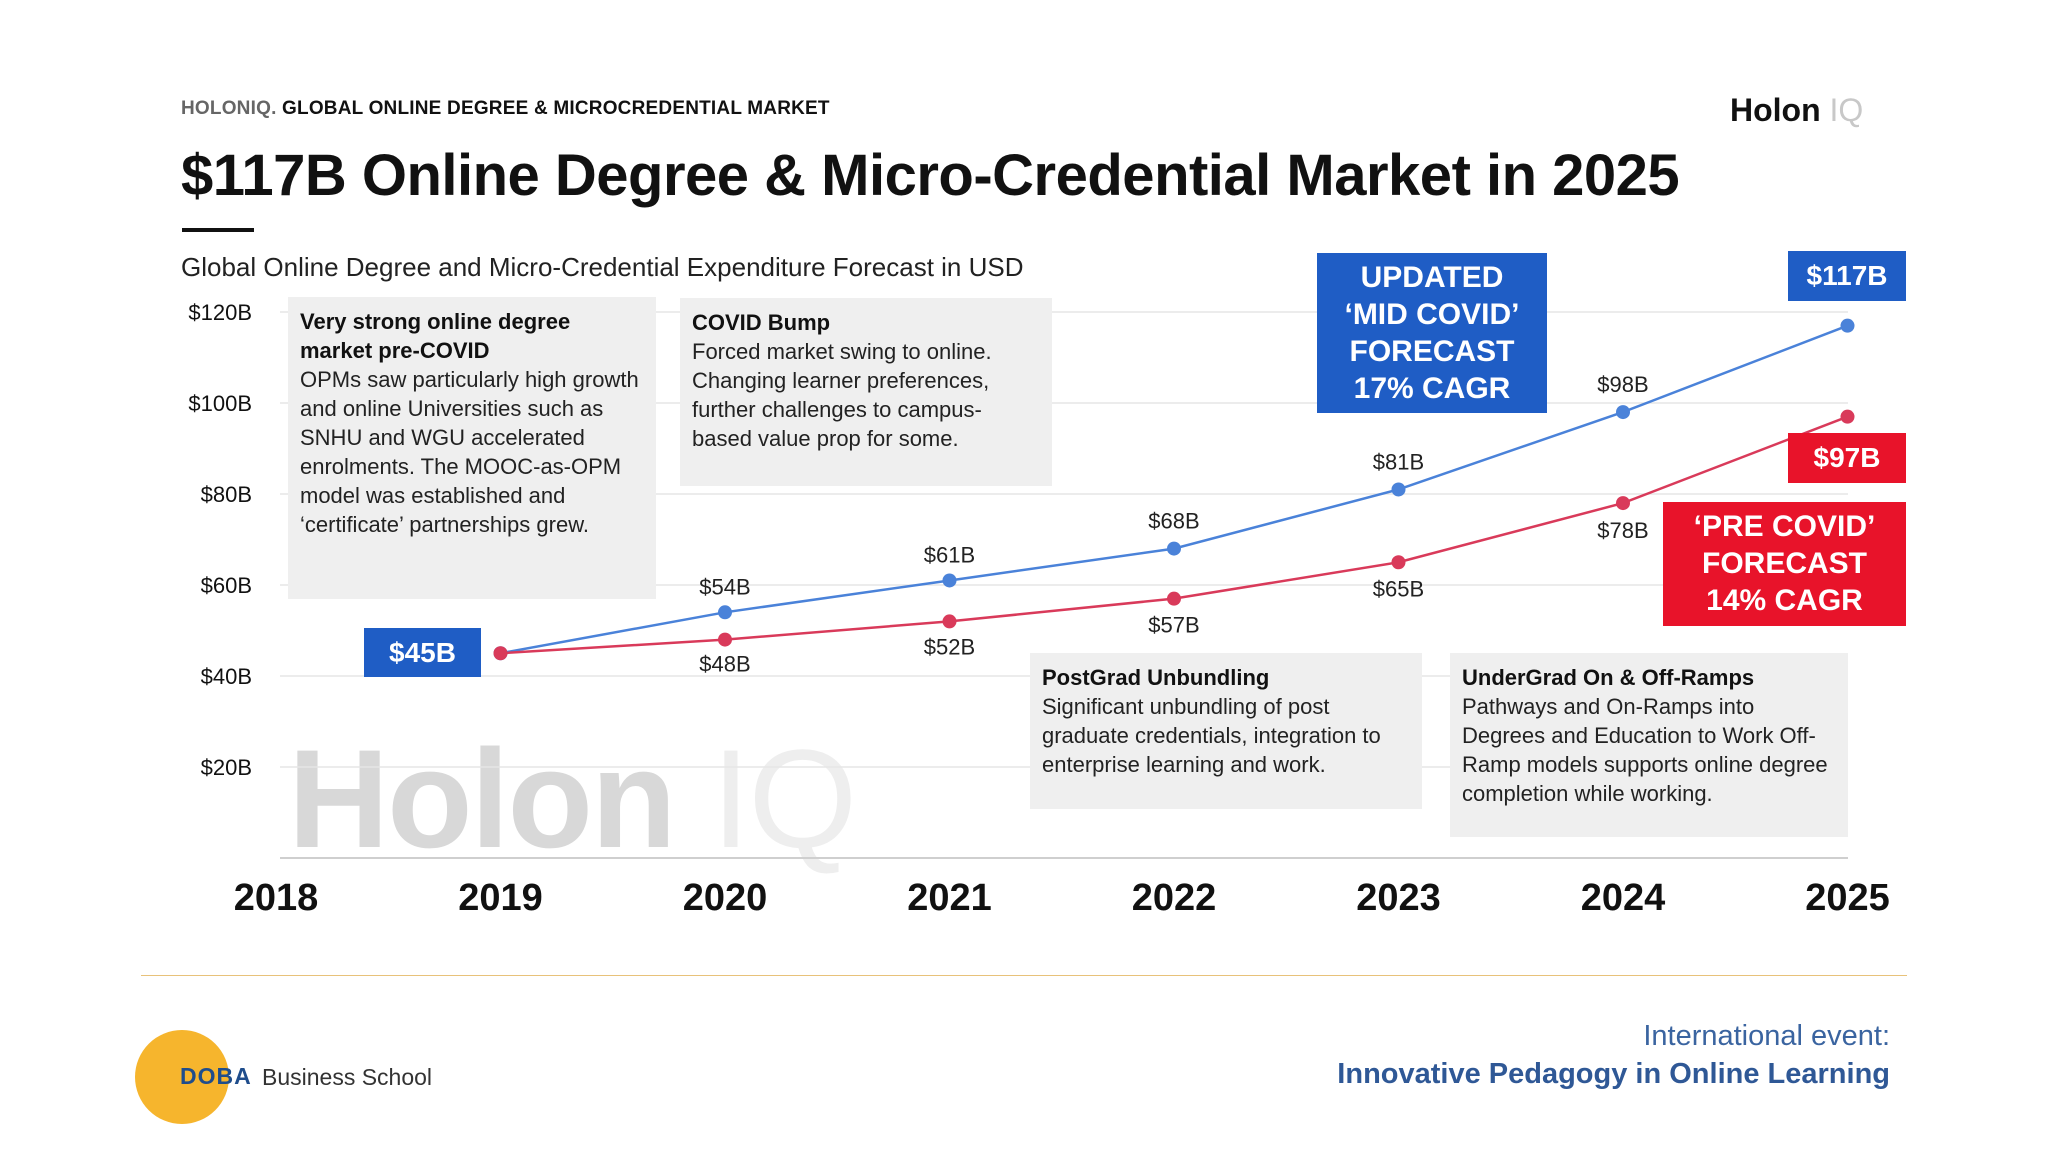 The width and height of the screenshot is (2048, 1152). I want to click on updated-line2: ‘MID COVID’, so click(1432, 314).